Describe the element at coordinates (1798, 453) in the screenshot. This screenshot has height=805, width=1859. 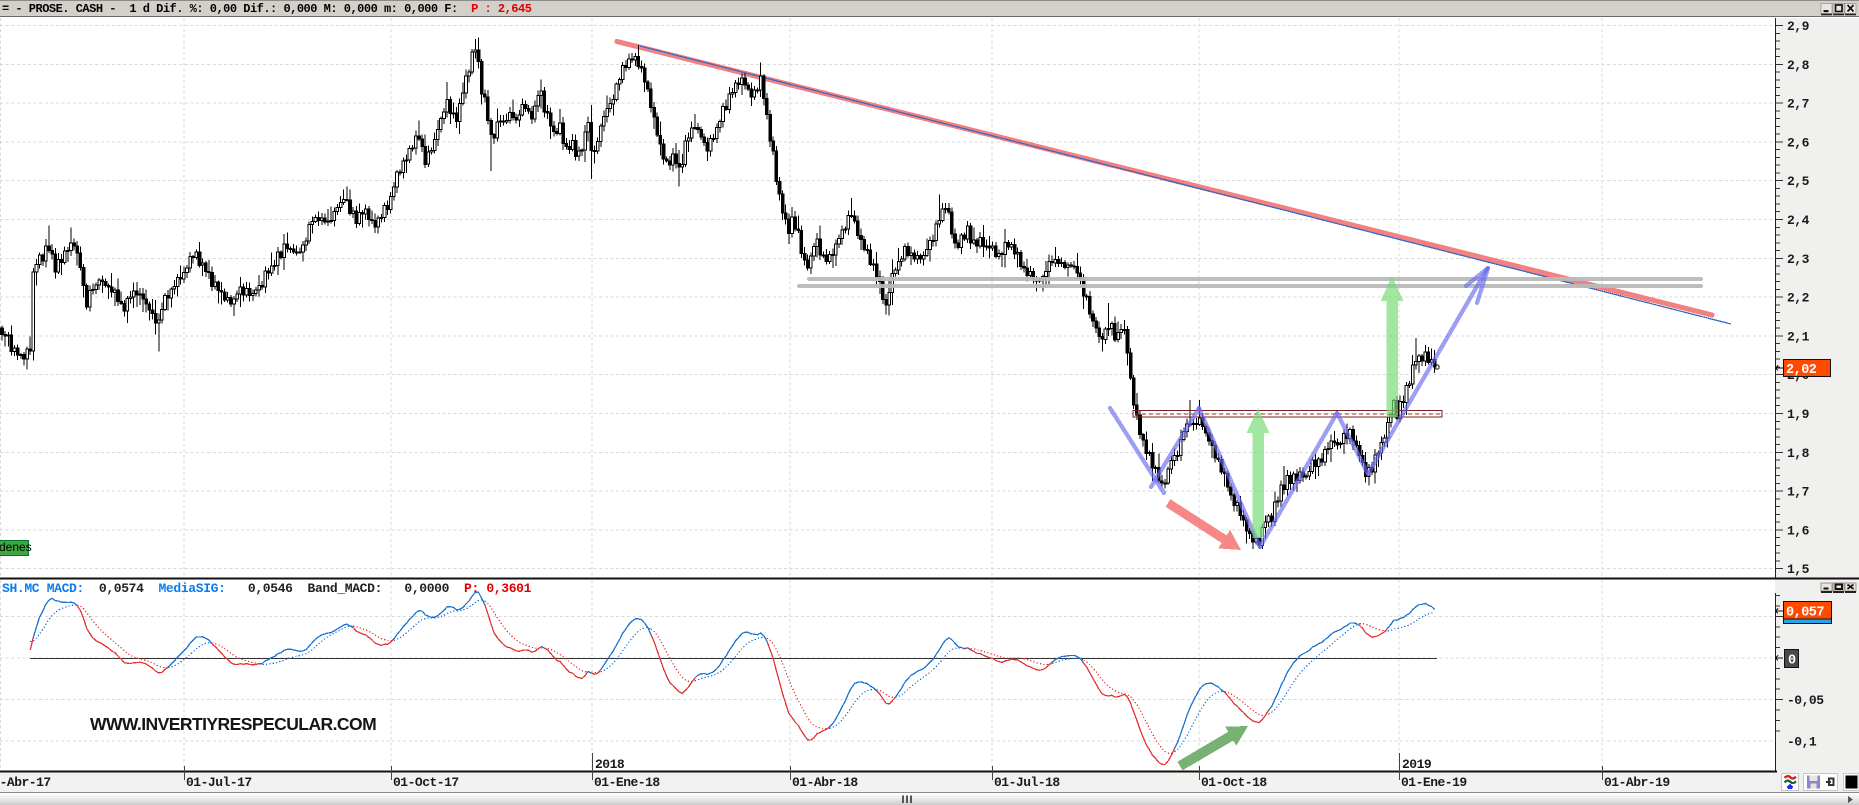
I see `svg-text: 1,8` at that location.